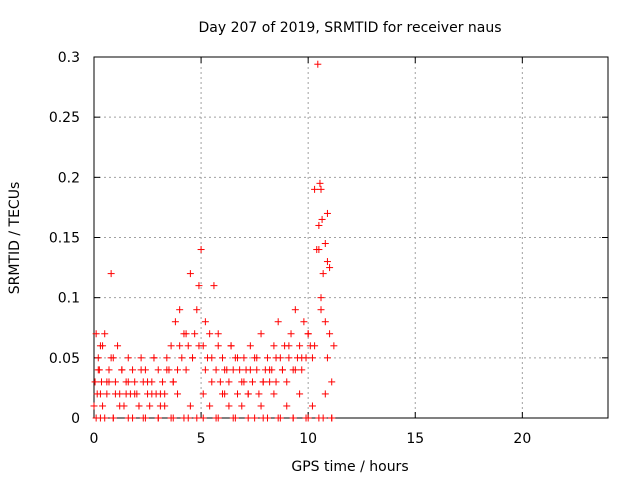 This screenshot has height=480, width=640. Describe the element at coordinates (94, 439) in the screenshot. I see `x-tick-label: 0` at that location.